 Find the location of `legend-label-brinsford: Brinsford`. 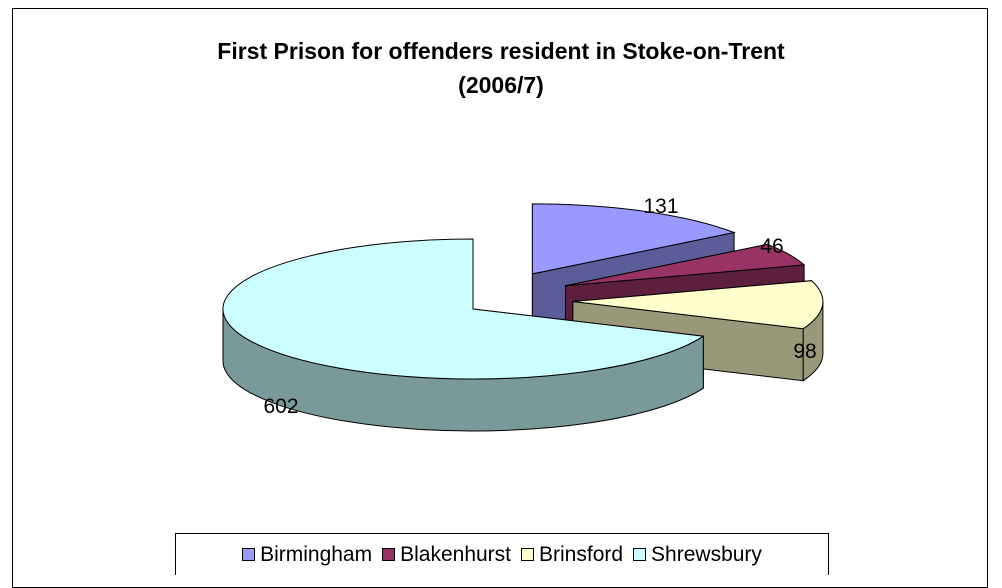

legend-label-brinsford: Brinsford is located at coordinates (581, 554).